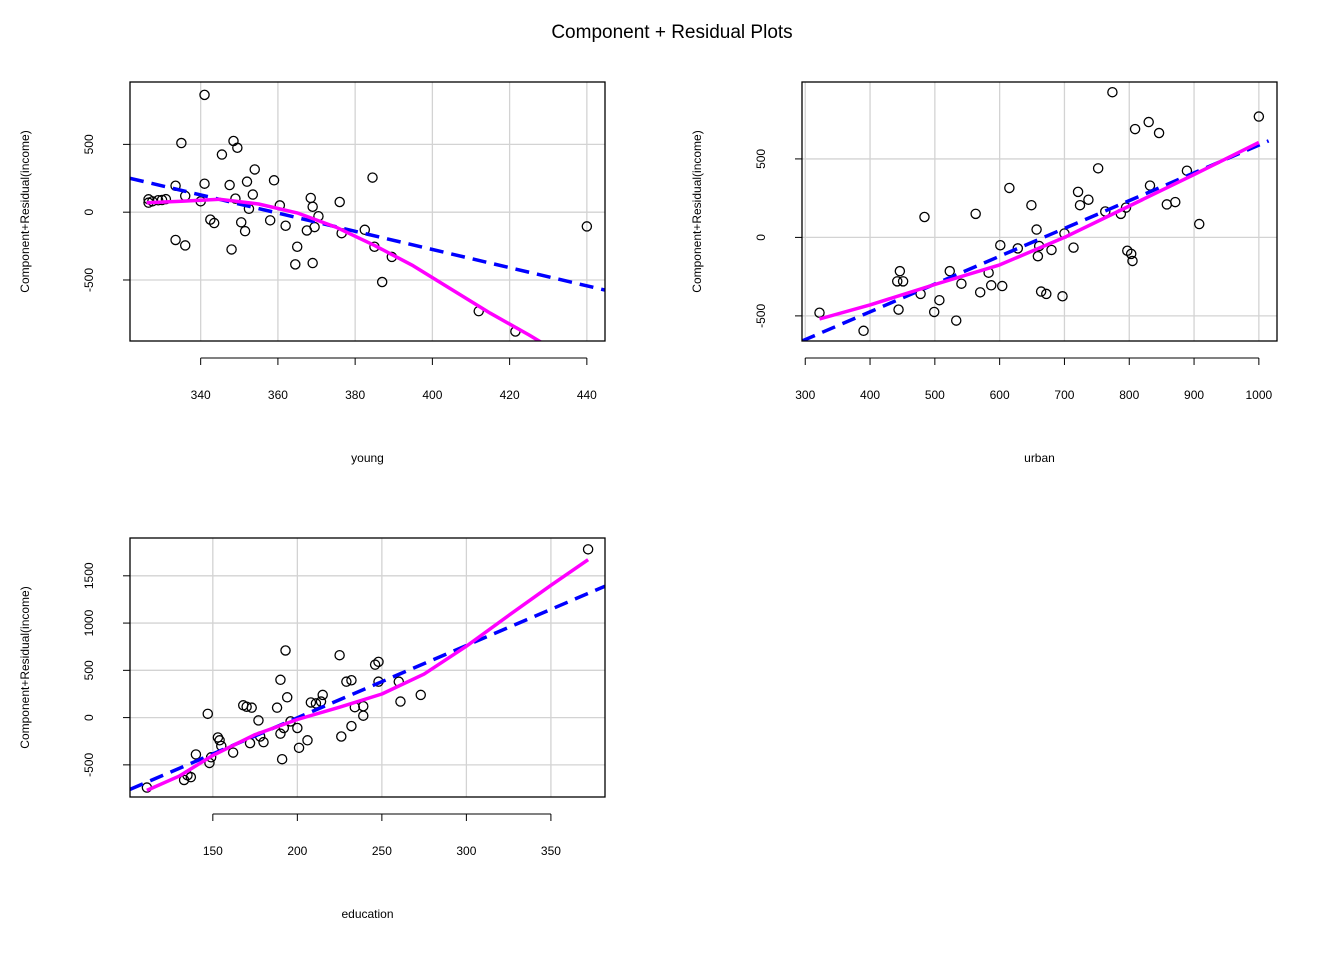 The image size is (1344, 960). What do you see at coordinates (201, 395) in the screenshot?
I see `x-tick-label: 340` at bounding box center [201, 395].